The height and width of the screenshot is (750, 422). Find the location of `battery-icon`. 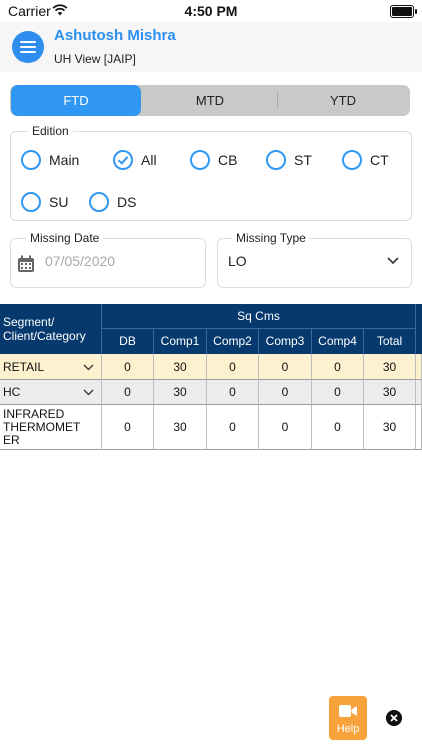

battery-icon is located at coordinates (403, 11).